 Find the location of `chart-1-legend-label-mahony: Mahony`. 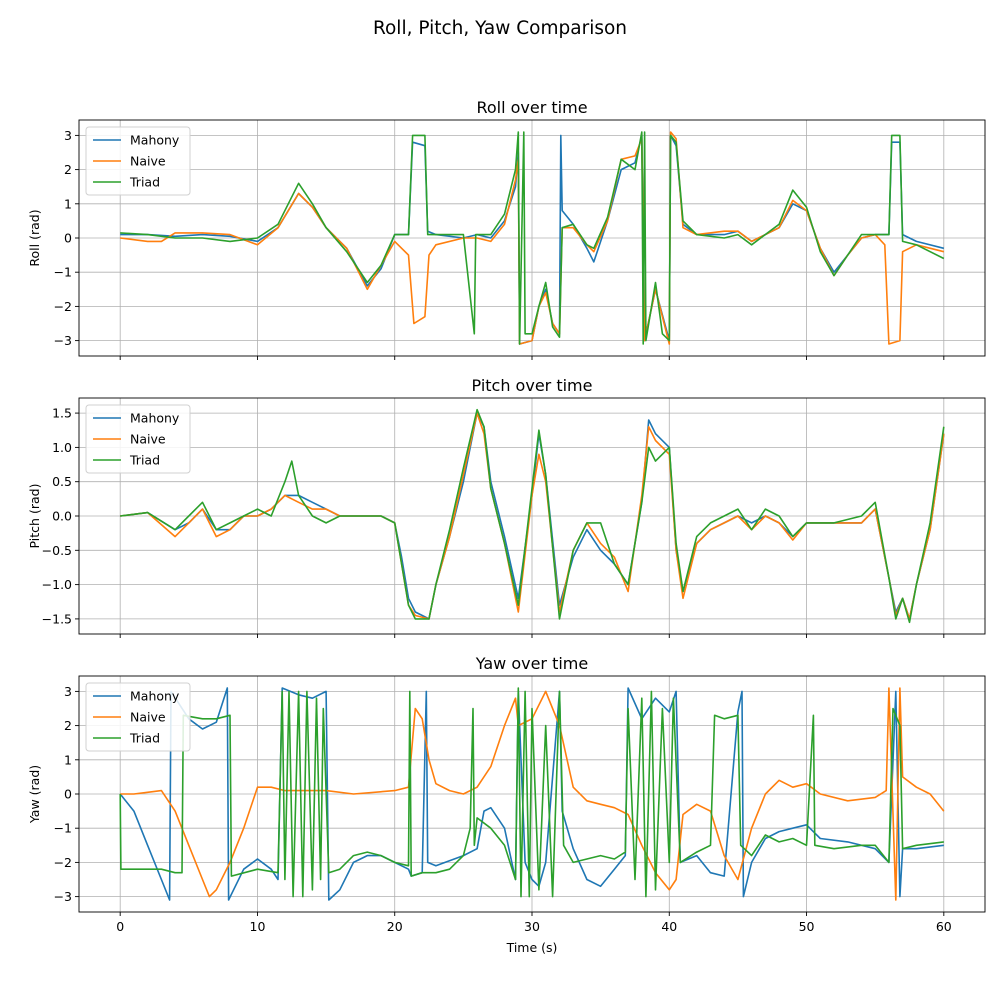

chart-1-legend-label-mahony: Mahony is located at coordinates (155, 418).